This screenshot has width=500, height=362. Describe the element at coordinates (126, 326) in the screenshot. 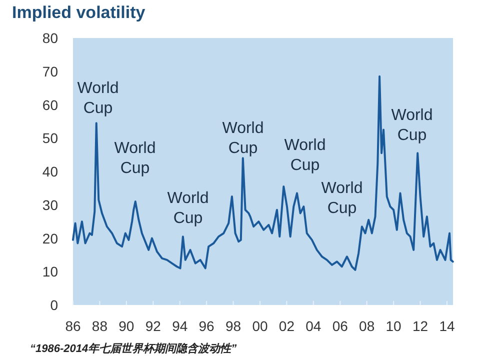

I see `x-tick-label: 90` at that location.